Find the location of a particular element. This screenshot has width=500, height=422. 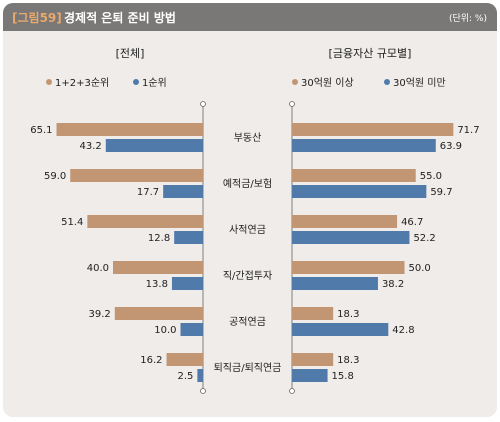

unit-label: (단위: %) is located at coordinates (467, 19).